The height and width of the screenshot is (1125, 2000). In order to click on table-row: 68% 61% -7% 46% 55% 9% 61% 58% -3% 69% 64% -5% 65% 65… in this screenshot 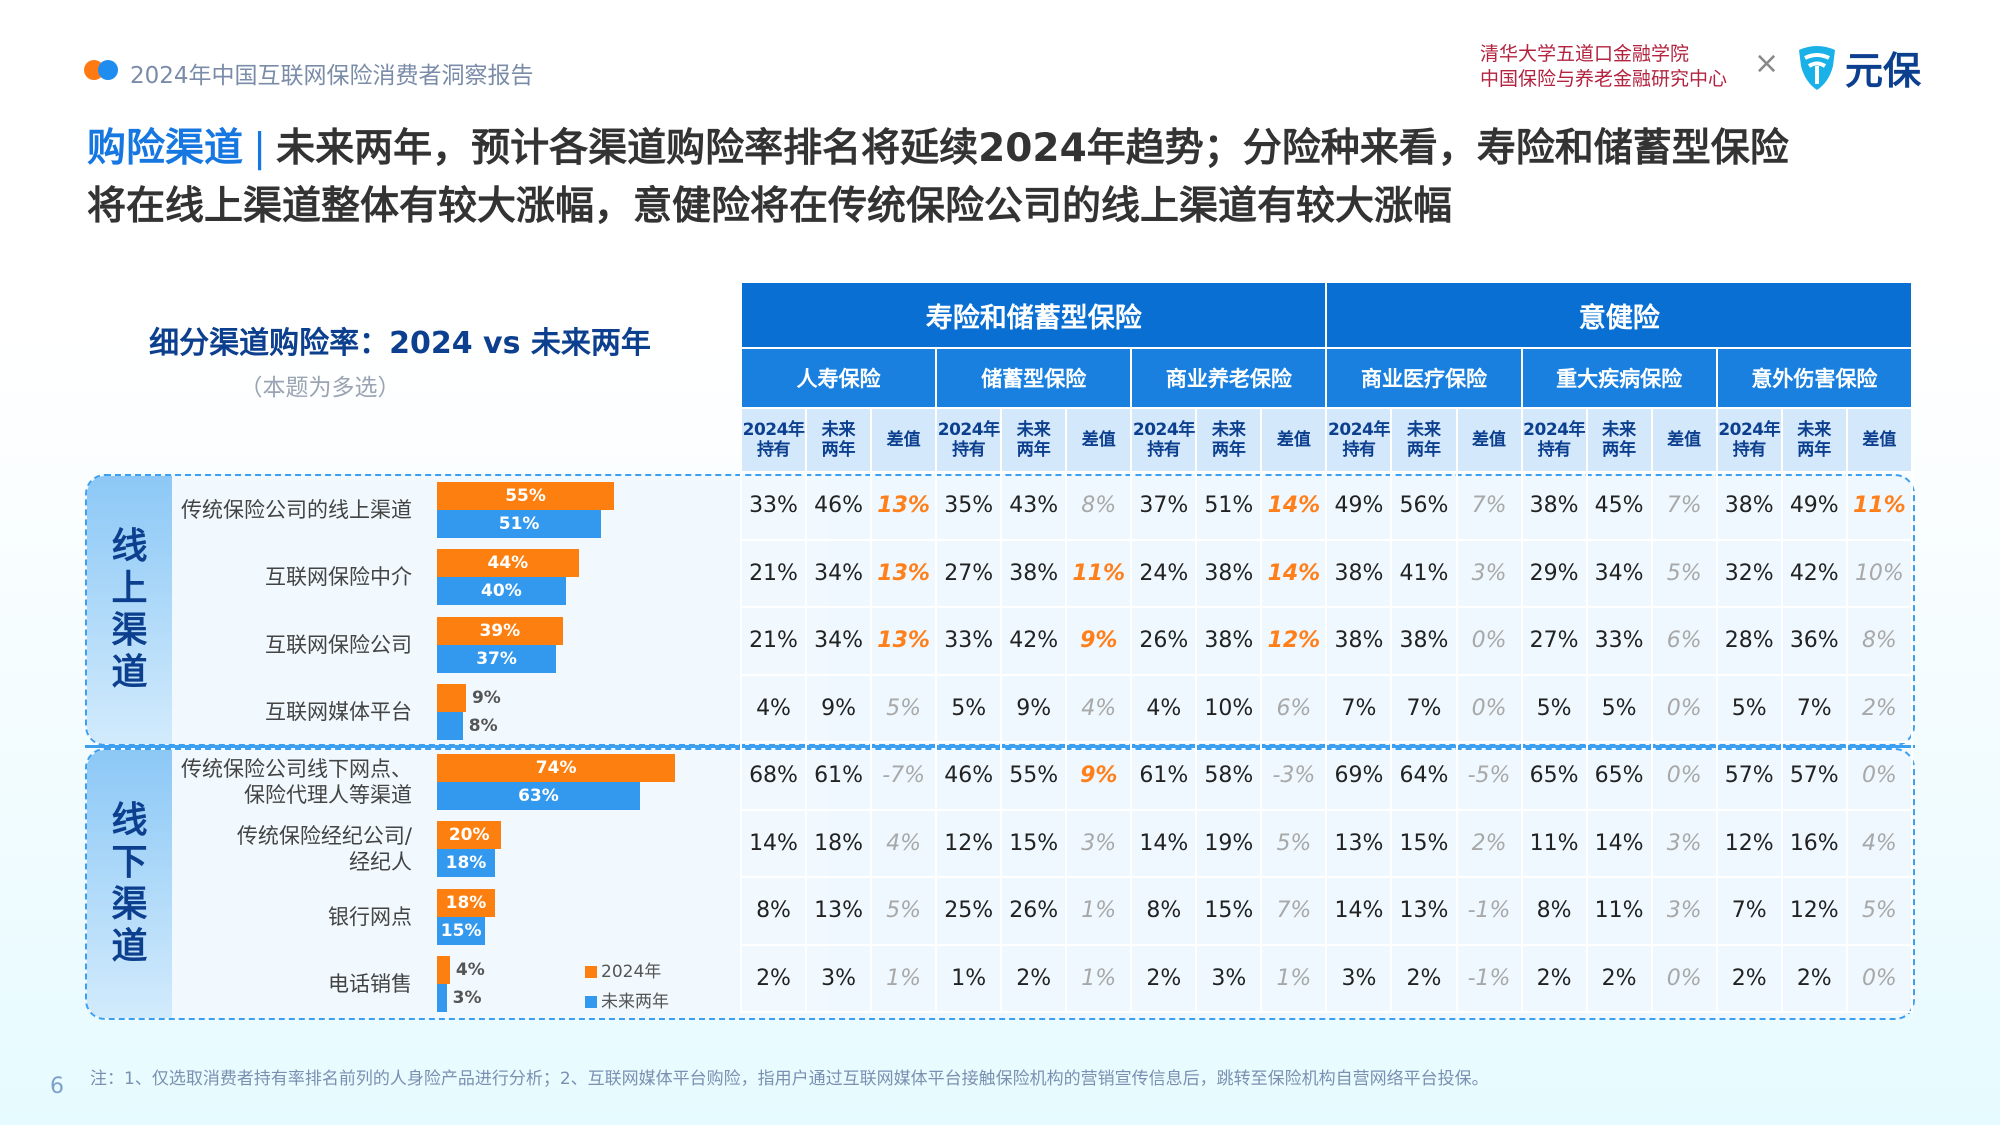, I will do `click(1326, 776)`.